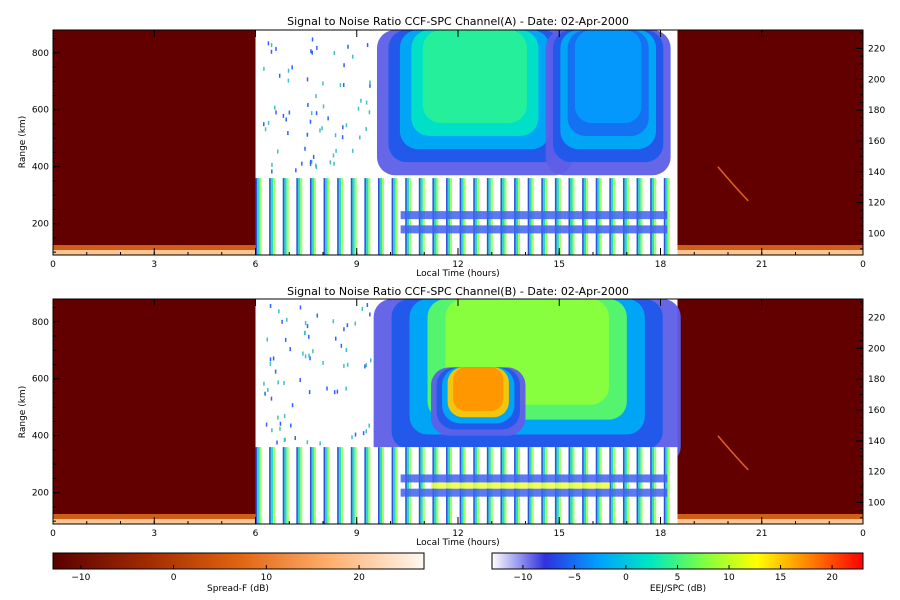 This screenshot has width=900, height=600. I want to click on x-tick-label: 18, so click(661, 265).